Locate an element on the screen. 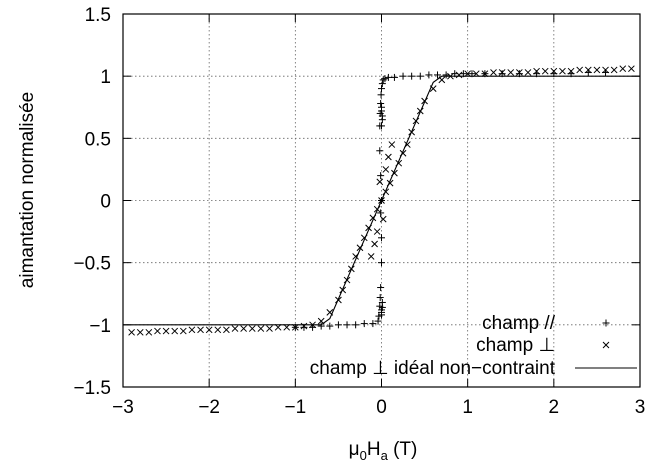  y-tick-label: −0.5 is located at coordinates (92, 264).